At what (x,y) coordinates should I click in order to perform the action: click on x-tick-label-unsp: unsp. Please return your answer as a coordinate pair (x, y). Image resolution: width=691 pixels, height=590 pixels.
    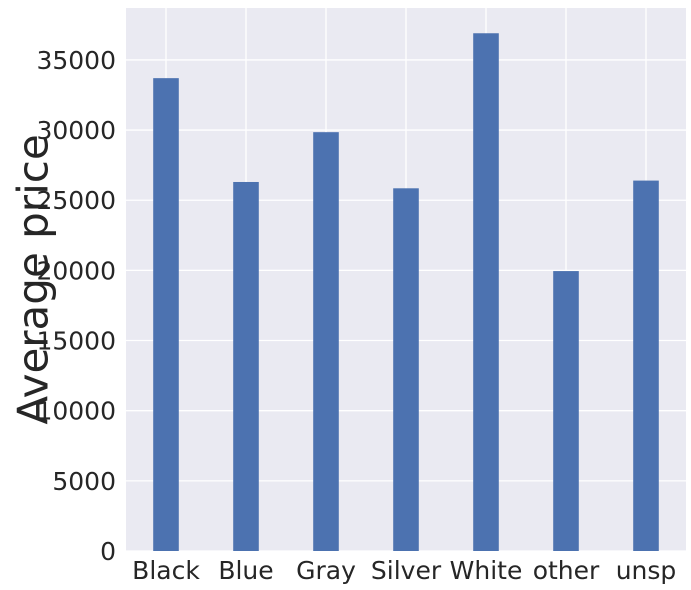
    Looking at the image, I should click on (646, 570).